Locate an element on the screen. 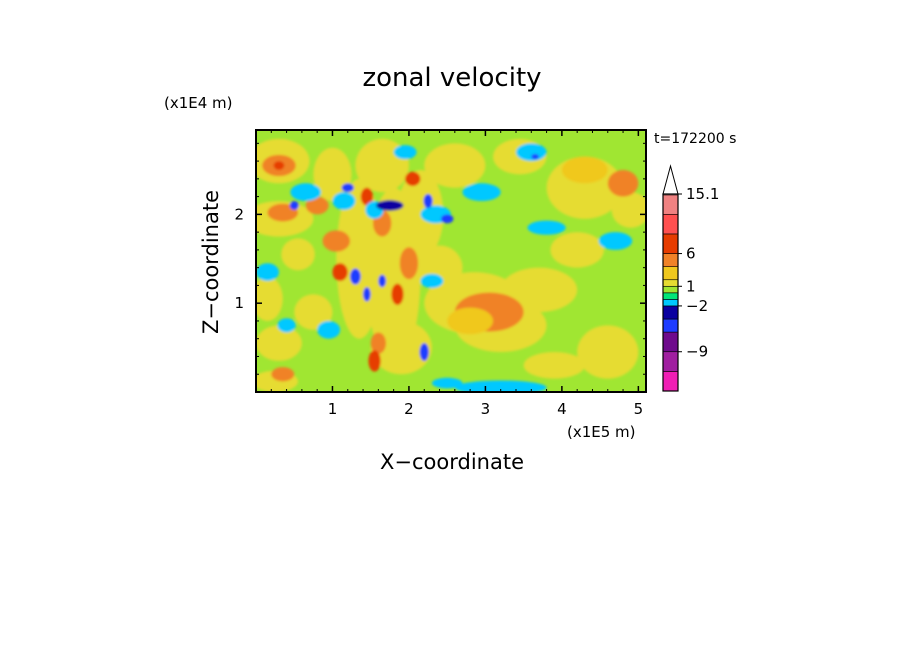 The width and height of the screenshot is (904, 654). x-tick-label: 1 is located at coordinates (333, 409).